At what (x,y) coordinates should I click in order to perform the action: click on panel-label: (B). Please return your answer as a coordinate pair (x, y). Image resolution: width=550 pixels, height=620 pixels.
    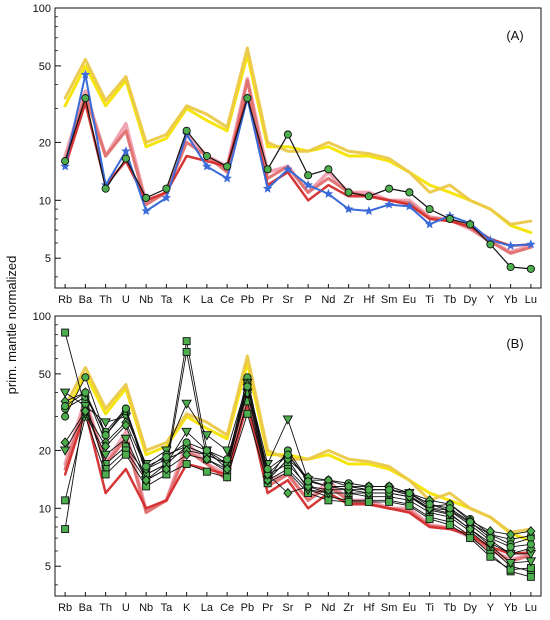
    Looking at the image, I should click on (514, 343).